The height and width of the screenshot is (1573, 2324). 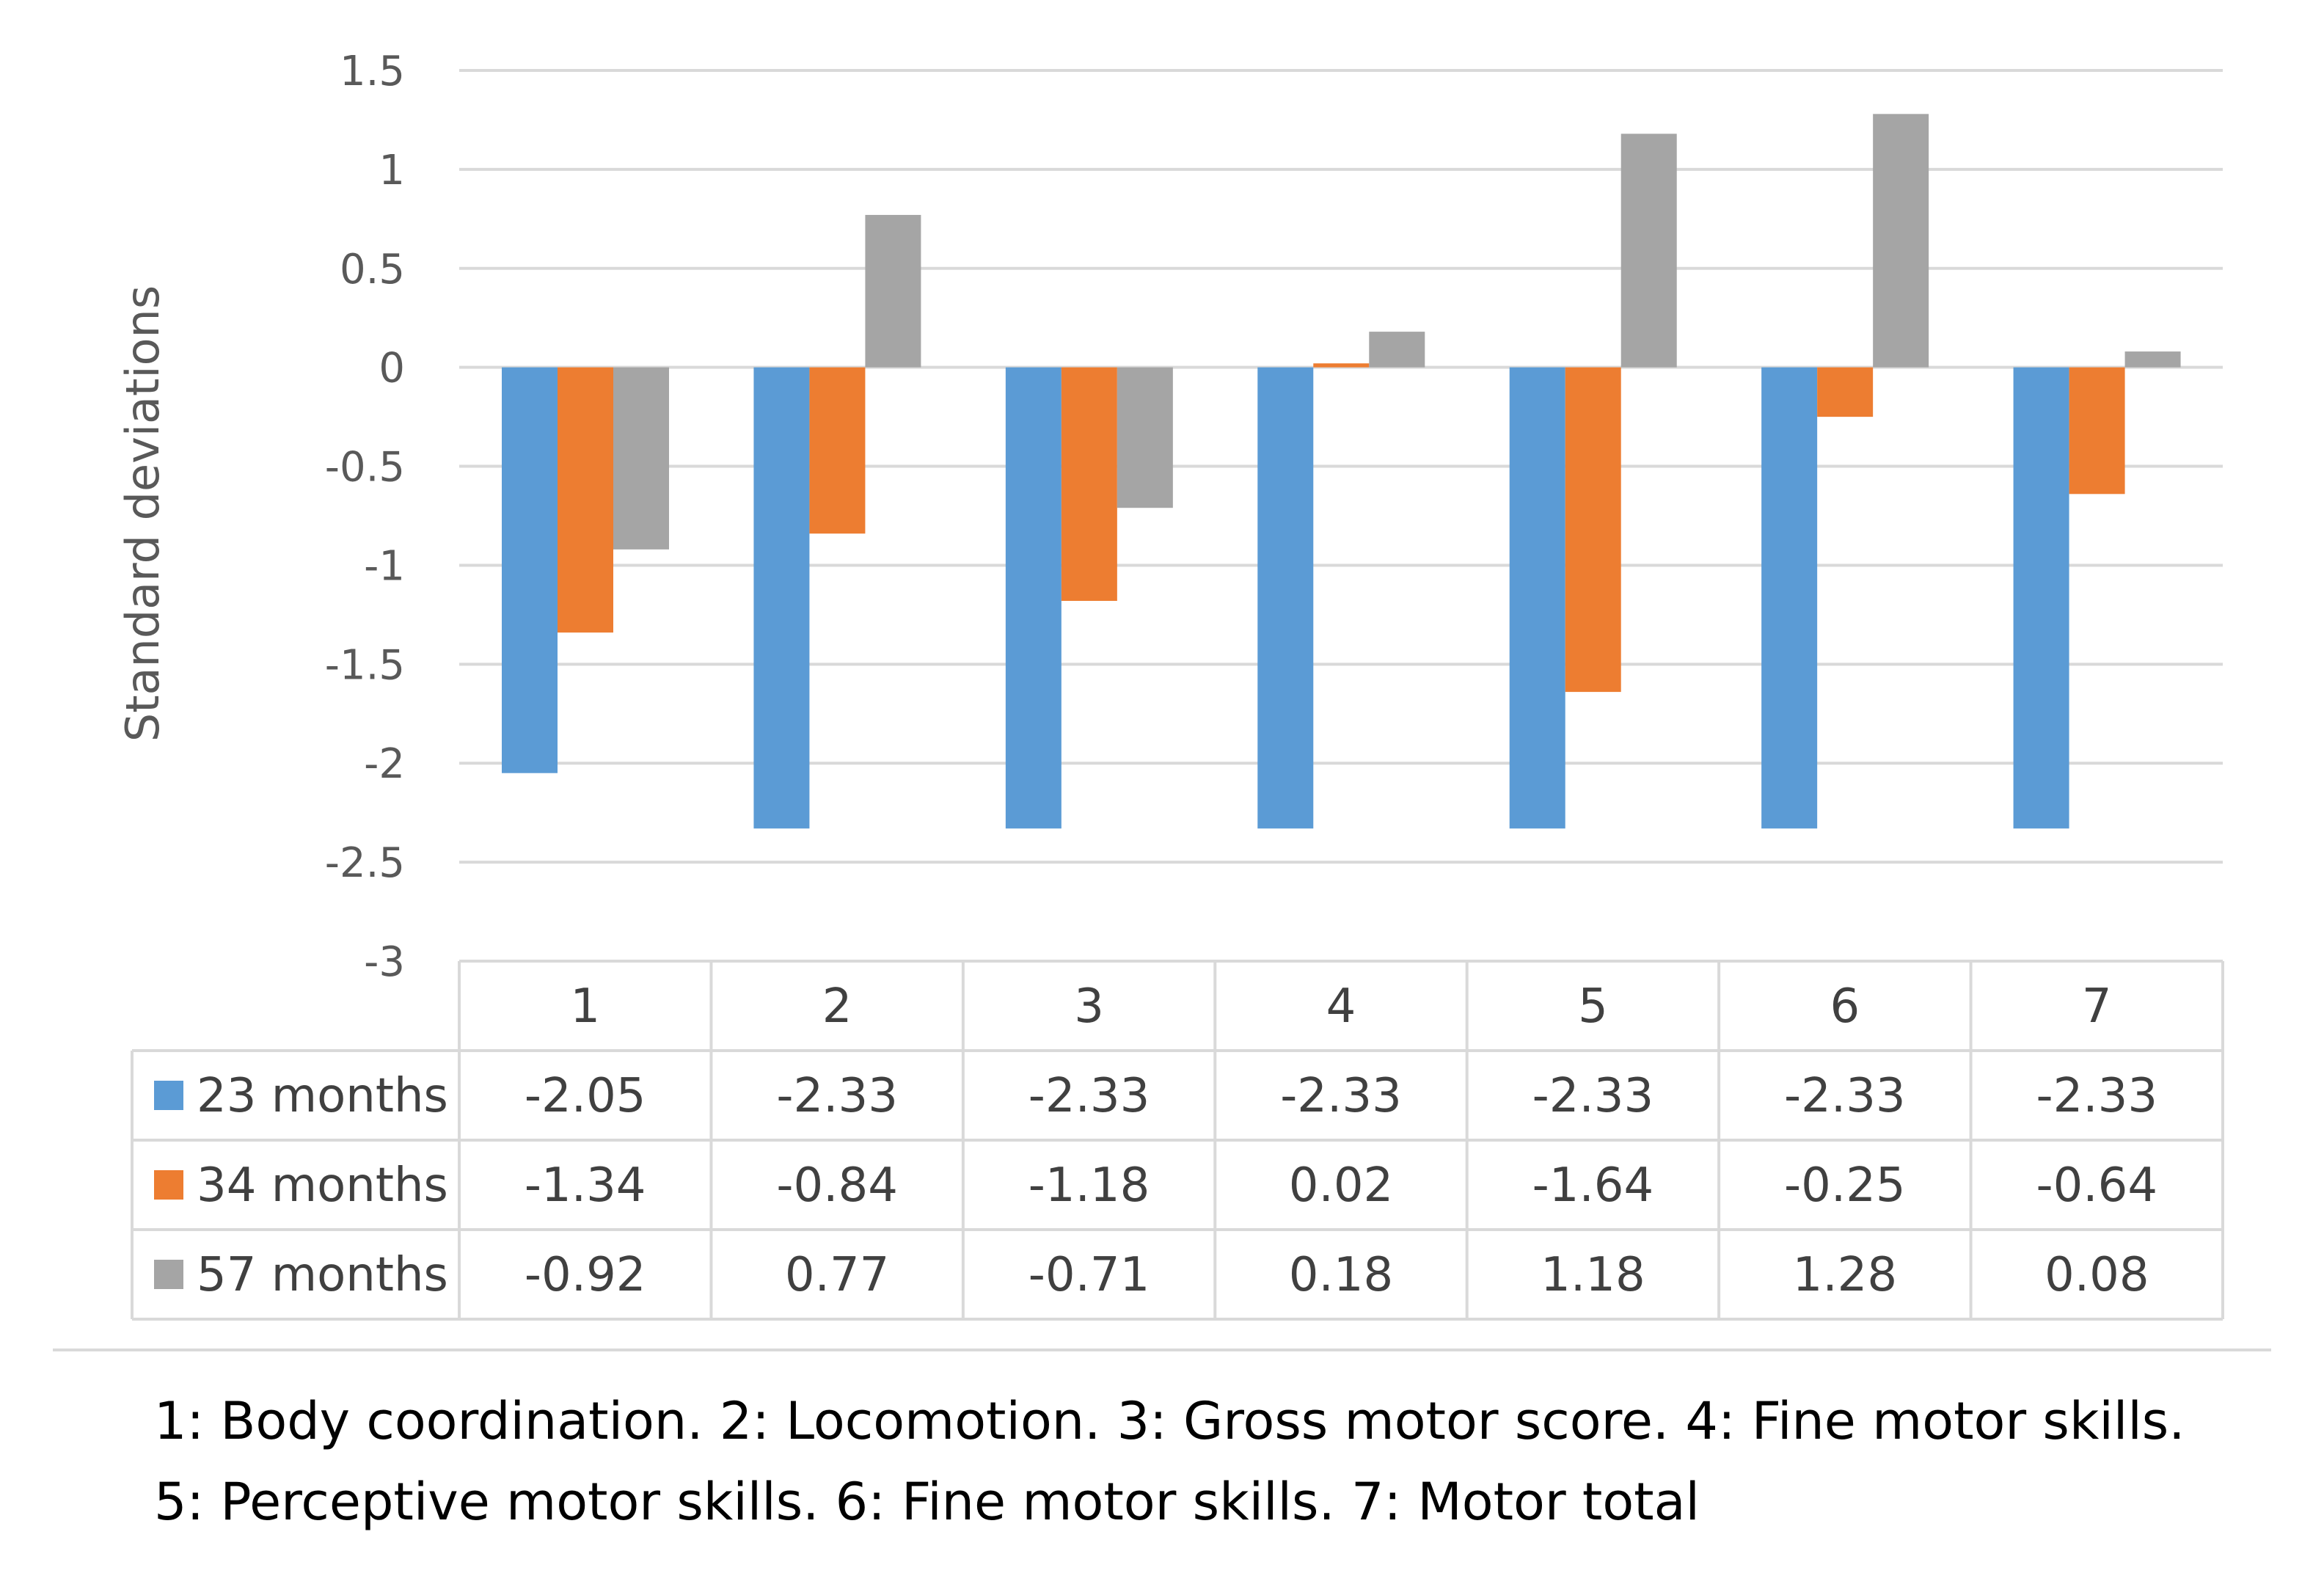 What do you see at coordinates (1162, 1350) in the screenshot?
I see `caption-divider` at bounding box center [1162, 1350].